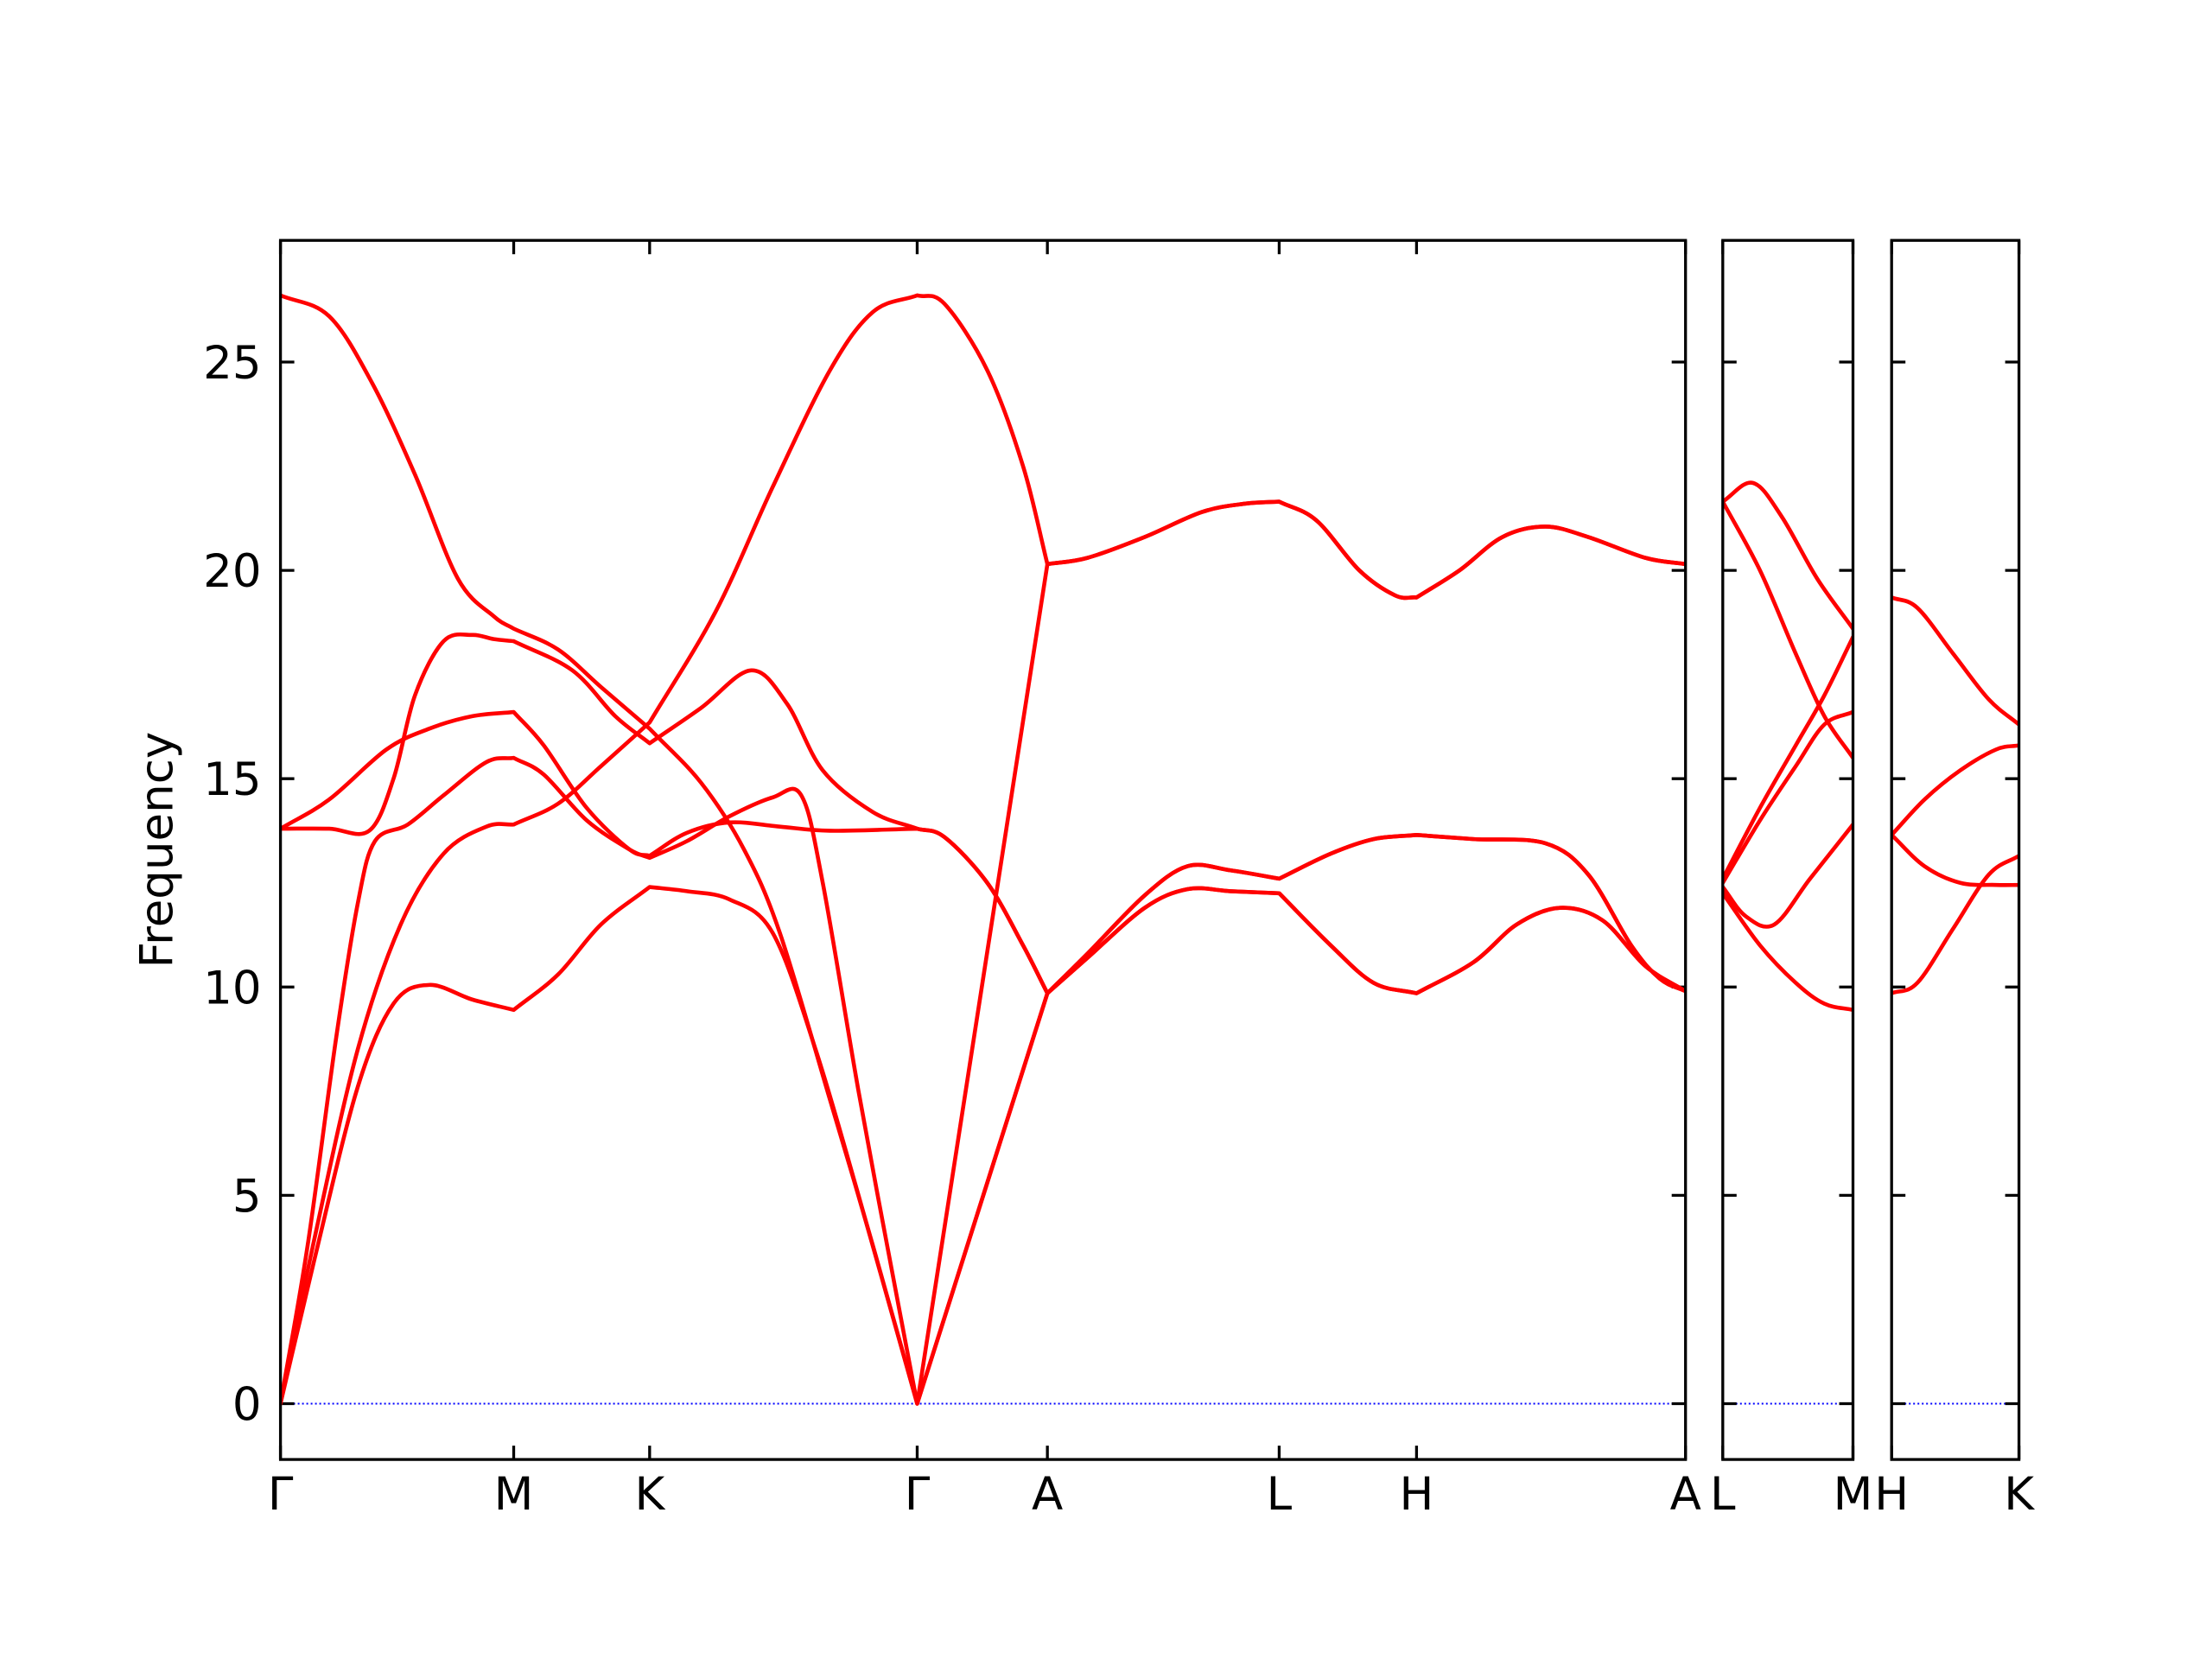 The width and height of the screenshot is (2212, 1659). I want to click on y-tick-label: 20, so click(232, 571).